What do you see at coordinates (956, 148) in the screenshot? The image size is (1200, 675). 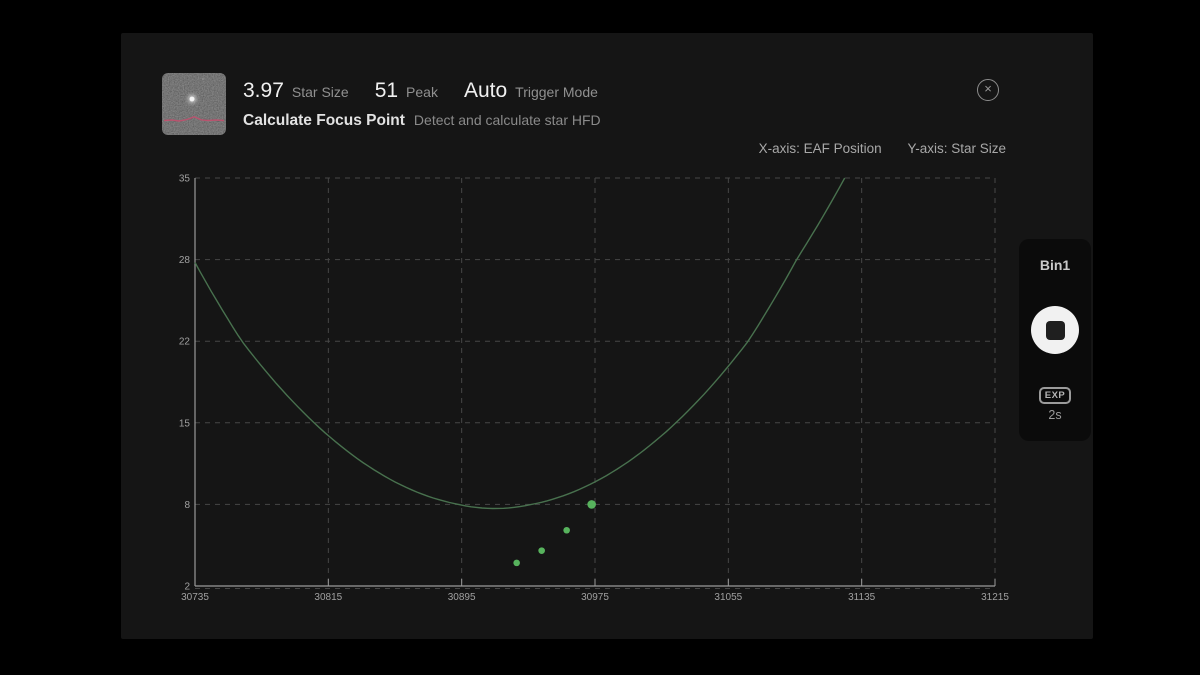 I see `y-axis-note: Y-axis: Star Size` at bounding box center [956, 148].